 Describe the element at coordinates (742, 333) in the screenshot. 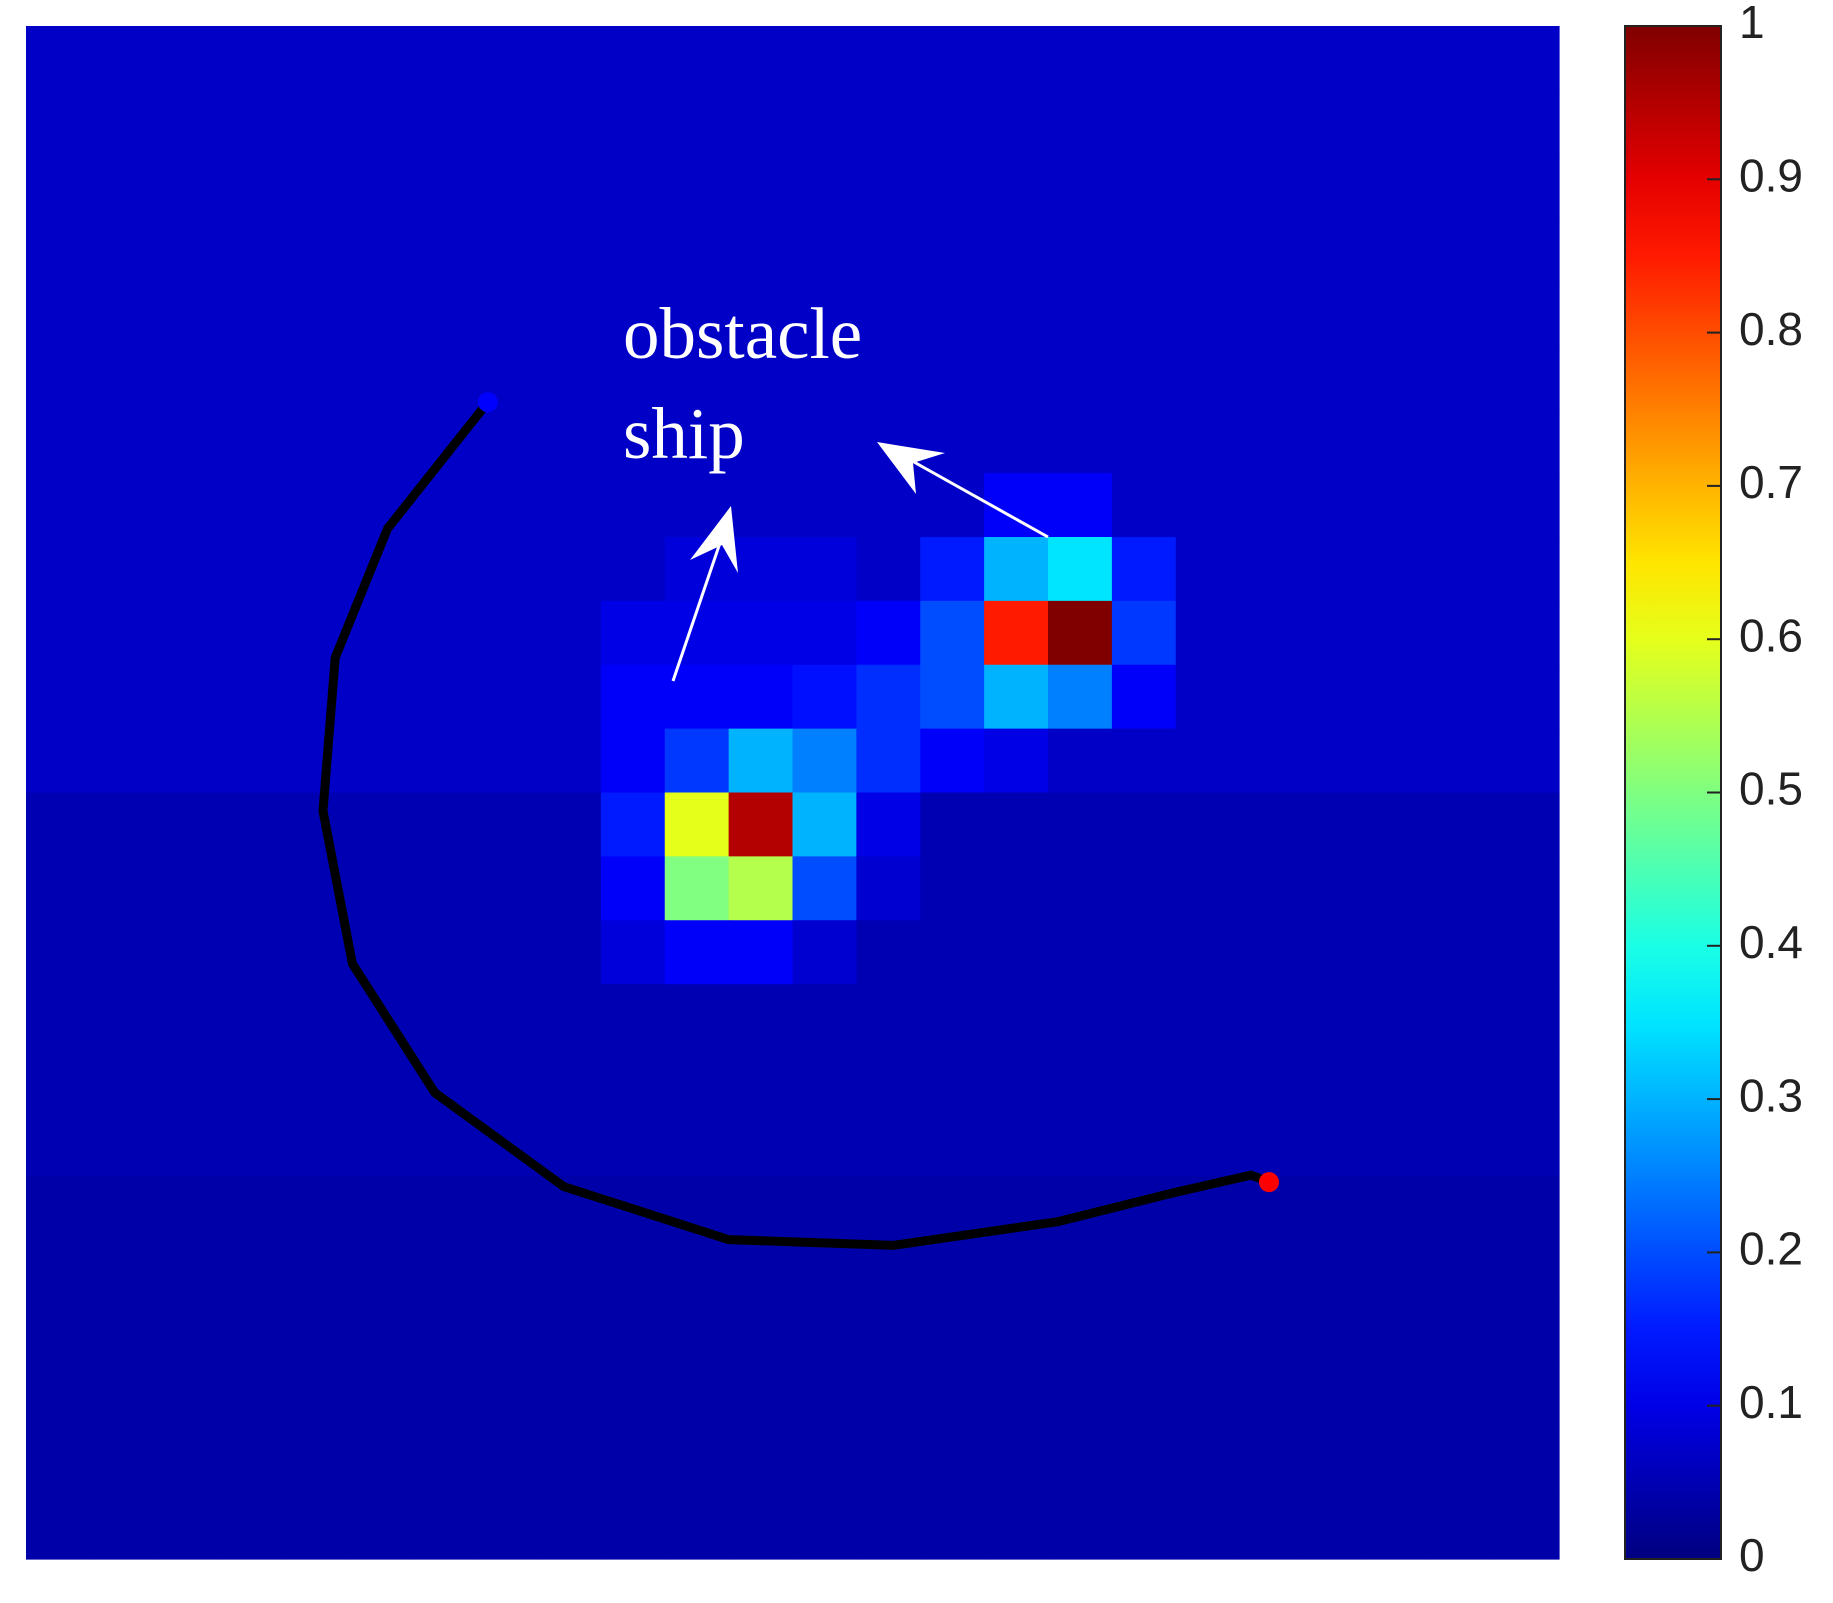

I see `annotation: obstacle` at that location.